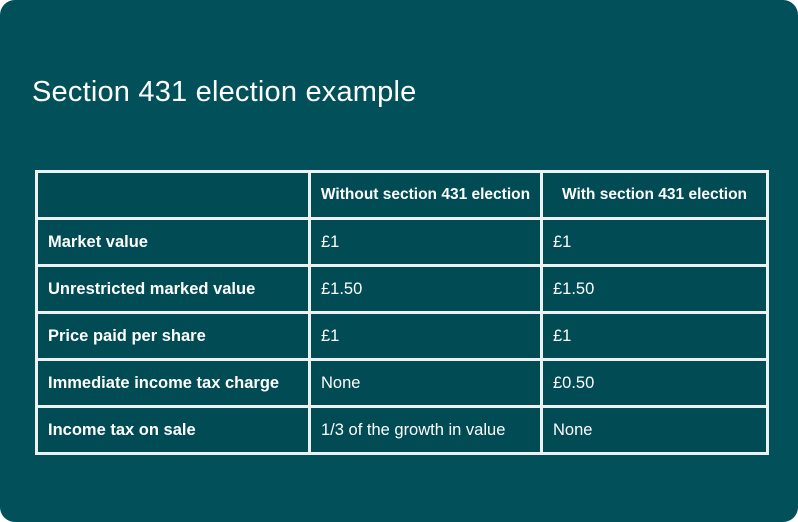  Describe the element at coordinates (654, 242) in the screenshot. I see `cell-market-value-with: £1` at that location.